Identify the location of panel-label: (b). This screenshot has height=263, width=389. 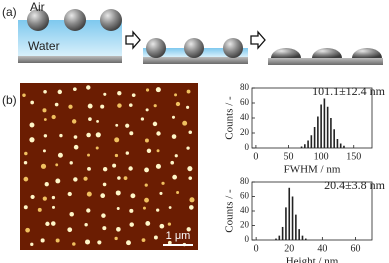
(9, 100).